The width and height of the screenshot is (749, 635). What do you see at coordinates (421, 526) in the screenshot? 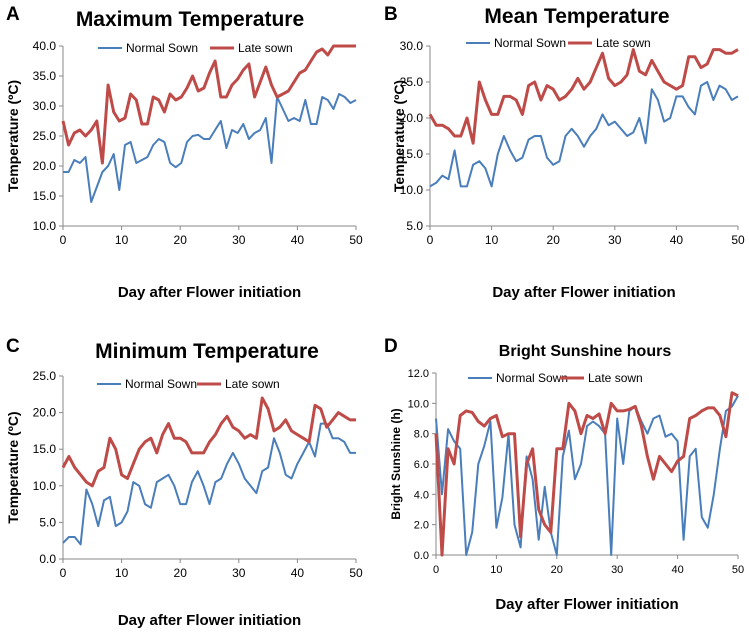
I see `y-tick-label: 2.0` at bounding box center [421, 526].